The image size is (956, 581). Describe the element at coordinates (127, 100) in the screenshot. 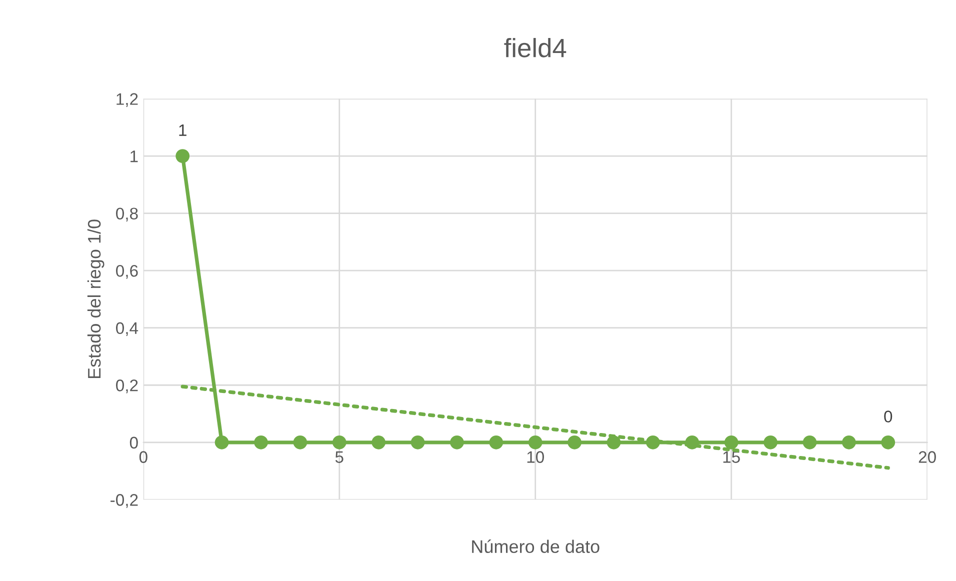

I see `y-tick-label: 1,2` at that location.